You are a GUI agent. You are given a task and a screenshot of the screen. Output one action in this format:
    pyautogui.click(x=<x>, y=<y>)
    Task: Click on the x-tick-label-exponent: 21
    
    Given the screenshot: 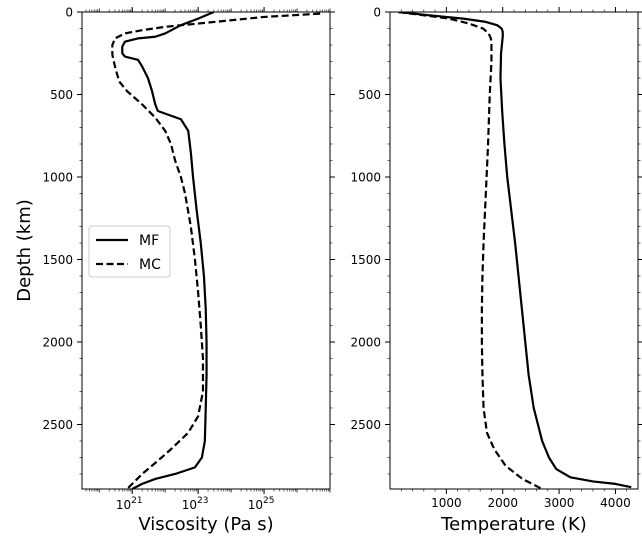 What is the action you would take?
    pyautogui.click(x=136, y=501)
    